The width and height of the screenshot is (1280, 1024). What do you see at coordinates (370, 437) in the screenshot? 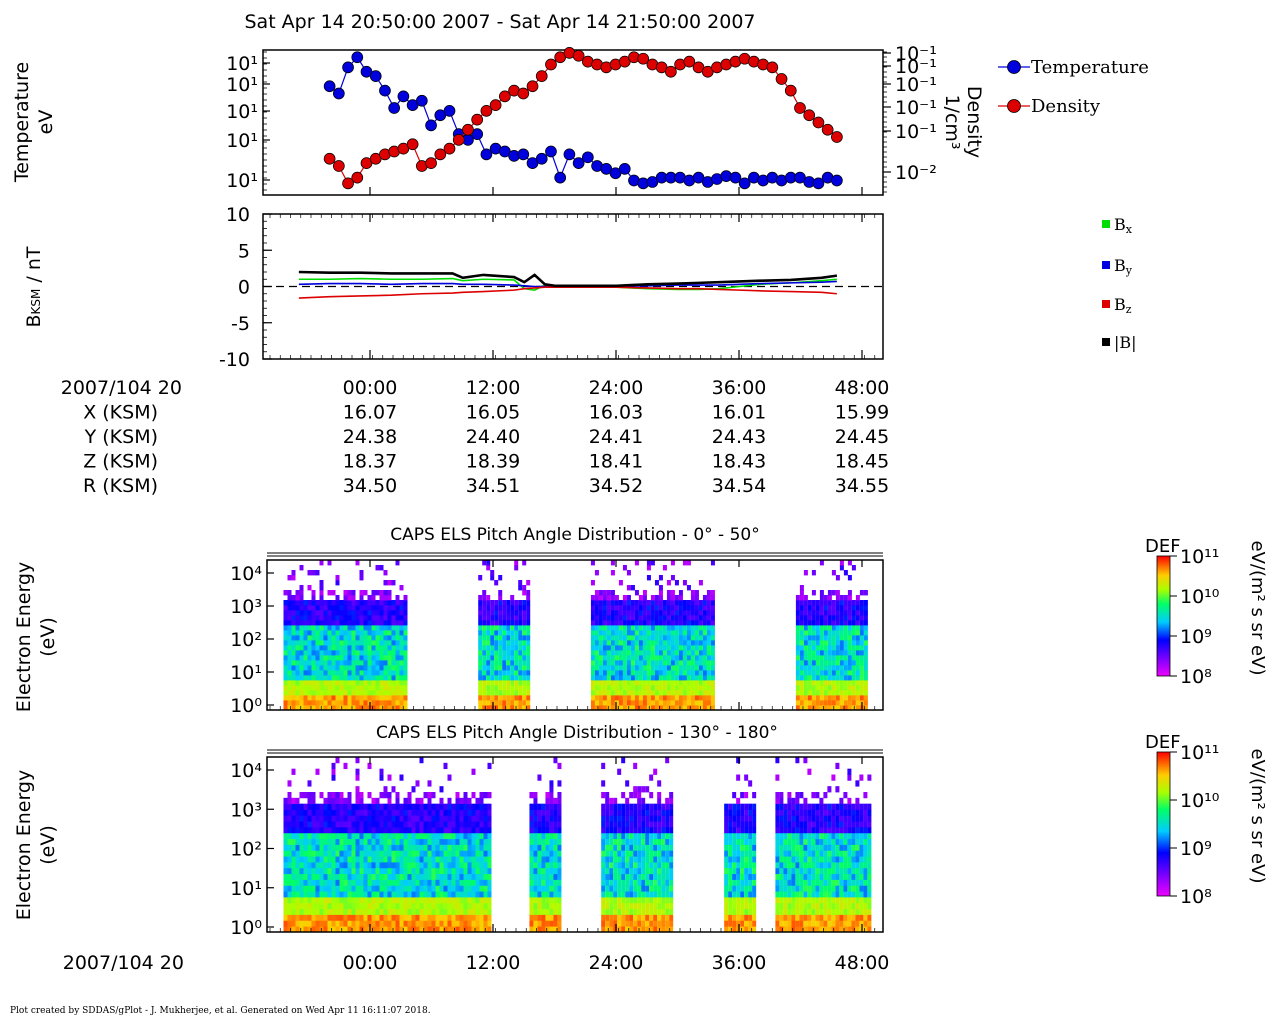
I see `ephemeris-cell: 24.38` at bounding box center [370, 437].